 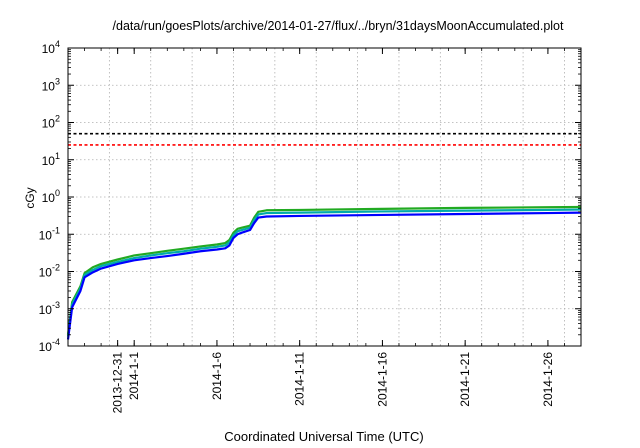 I want to click on y-tick-label: 10⁻³, so click(x=49, y=308).